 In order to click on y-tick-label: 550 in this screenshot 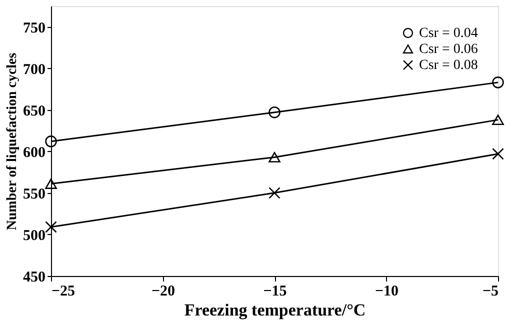, I will do `click(34, 194)`.